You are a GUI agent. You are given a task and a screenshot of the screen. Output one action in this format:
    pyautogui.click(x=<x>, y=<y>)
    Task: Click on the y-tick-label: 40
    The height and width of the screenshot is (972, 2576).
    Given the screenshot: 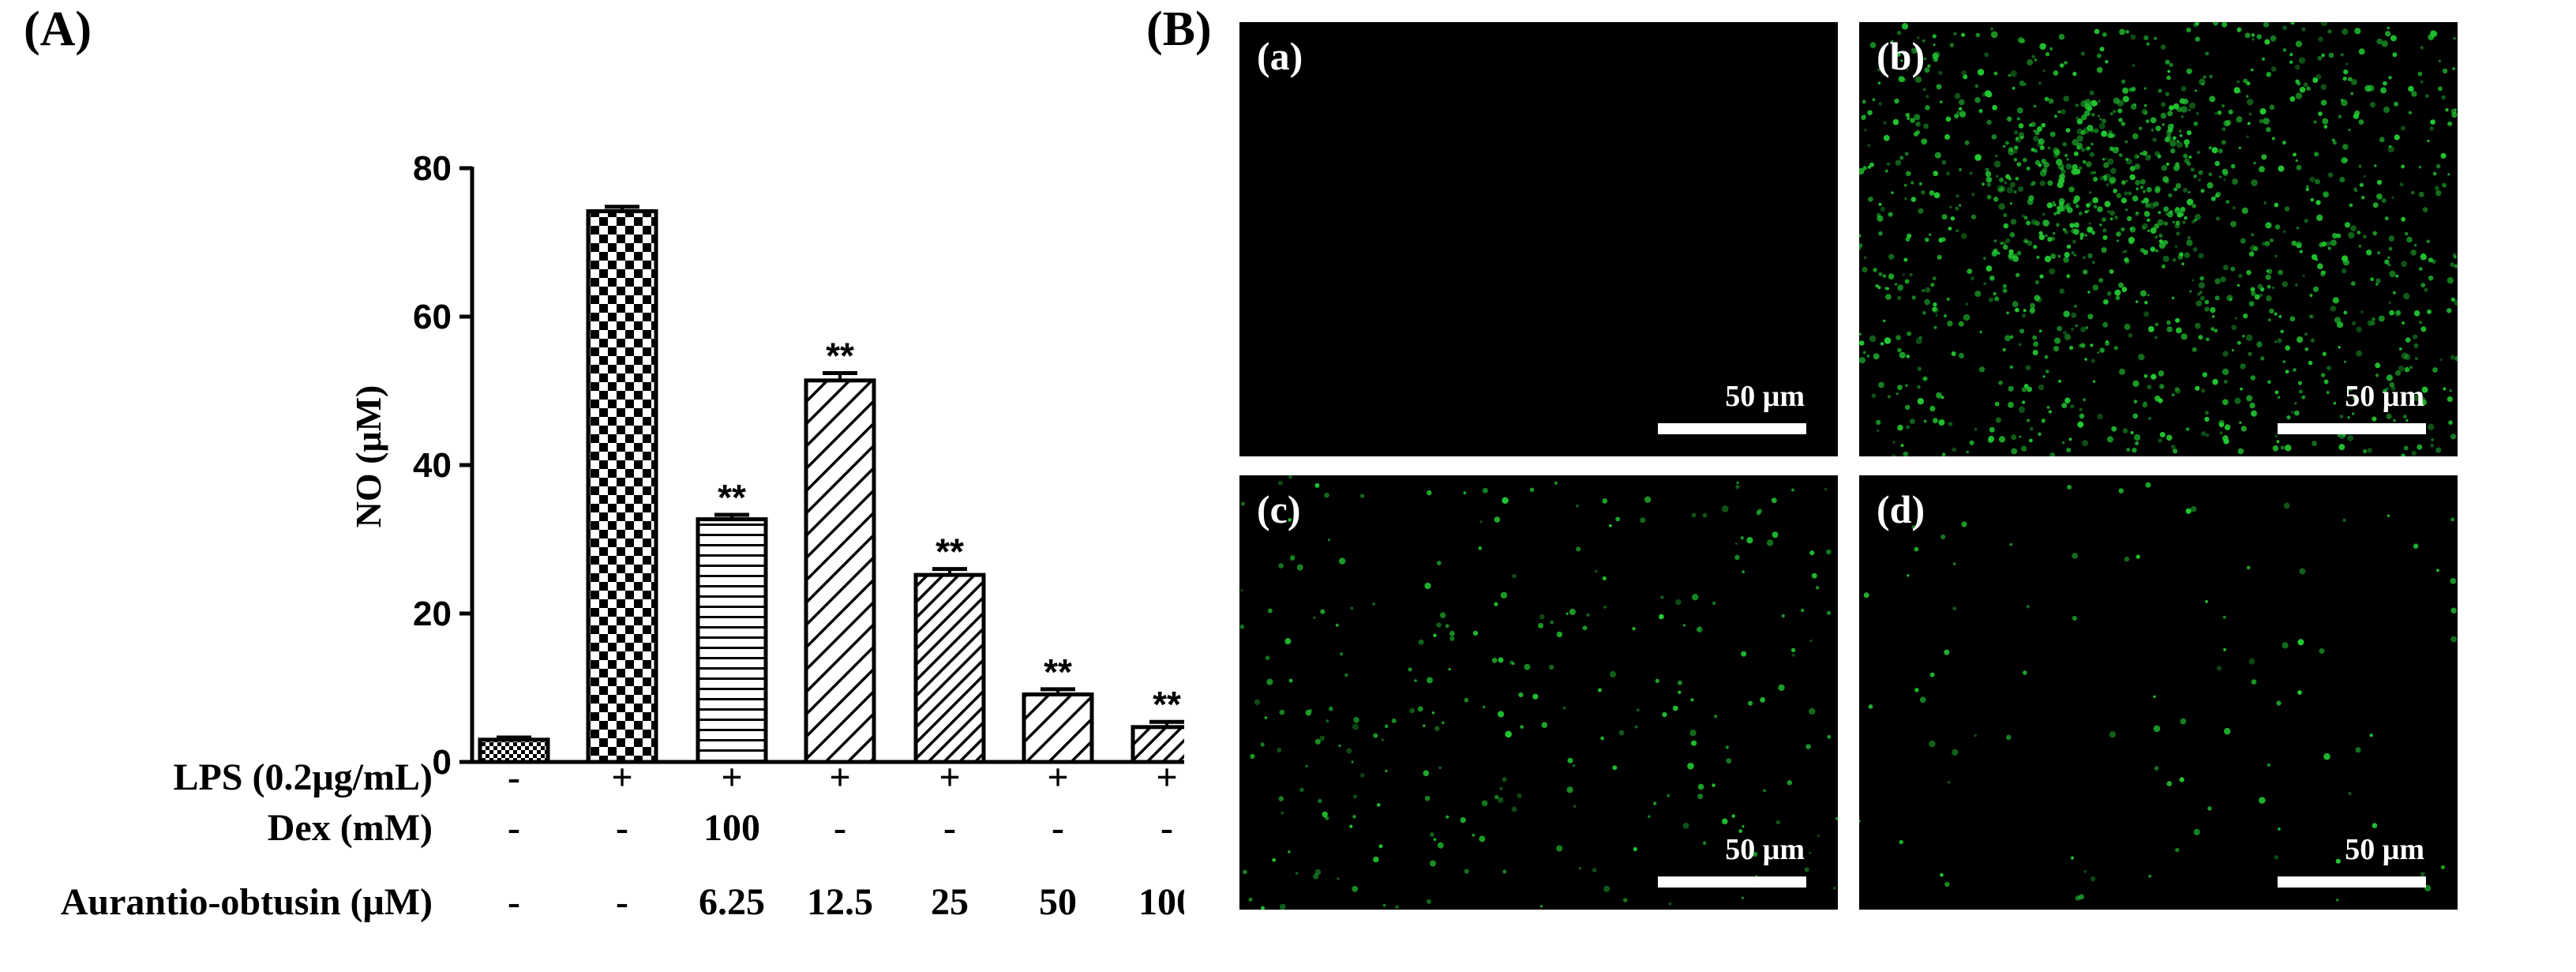 What is the action you would take?
    pyautogui.click(x=432, y=465)
    